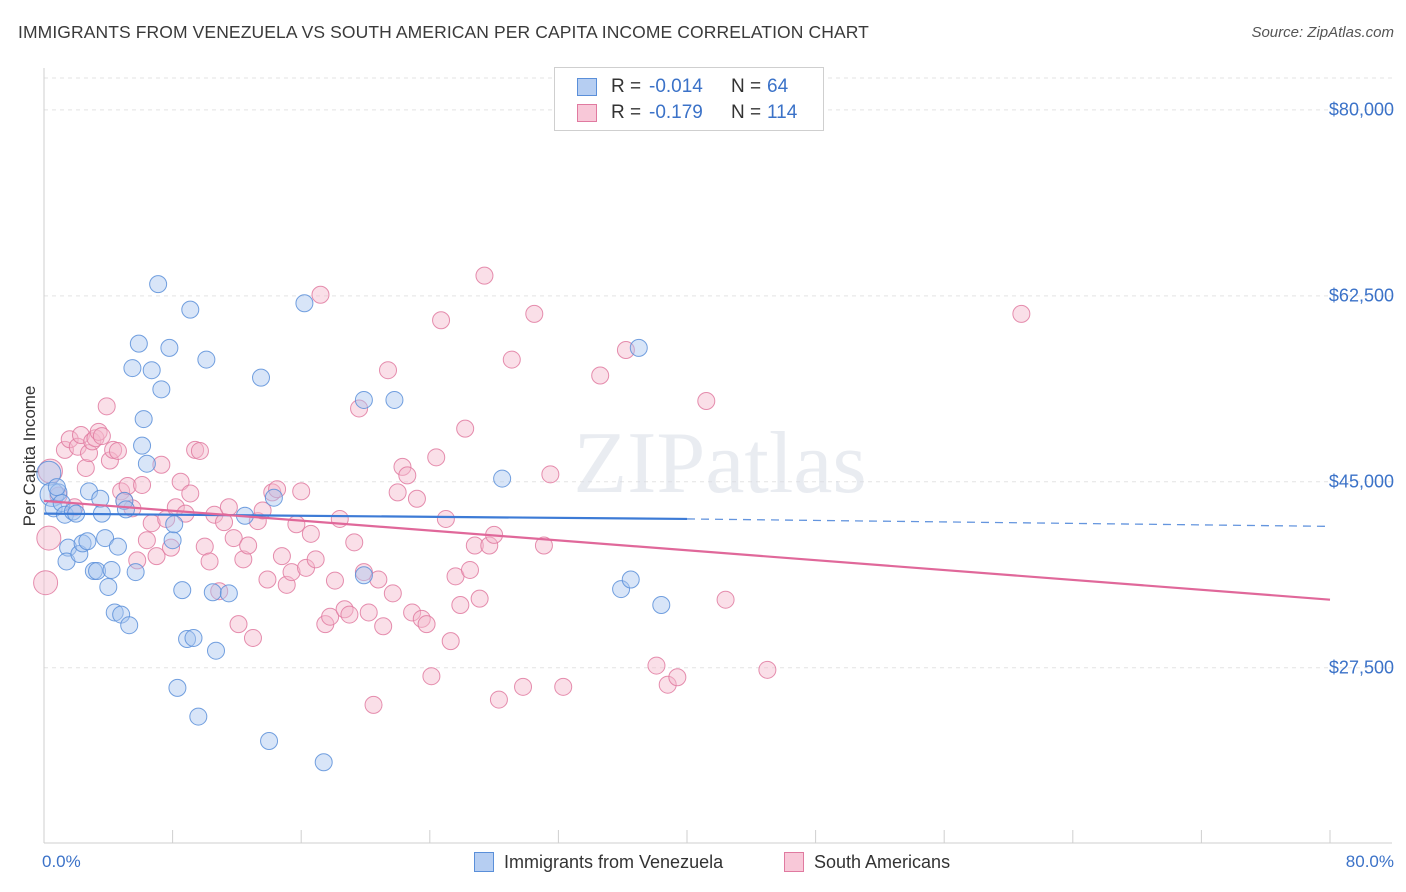 This screenshot has width=1406, height=892. Describe the element at coordinates (689, 99) in the screenshot. I see `stats-box: R = -0.014 N = 64 R = -0.179 N = 114` at that location.